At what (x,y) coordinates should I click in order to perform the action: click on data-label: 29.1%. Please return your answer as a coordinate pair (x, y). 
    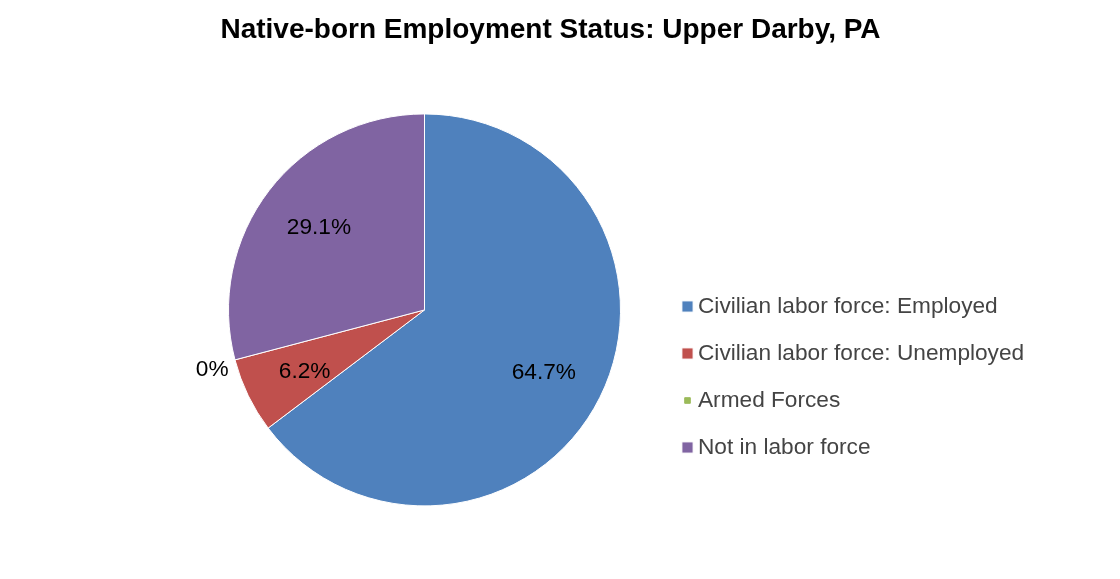
    Looking at the image, I should click on (319, 225).